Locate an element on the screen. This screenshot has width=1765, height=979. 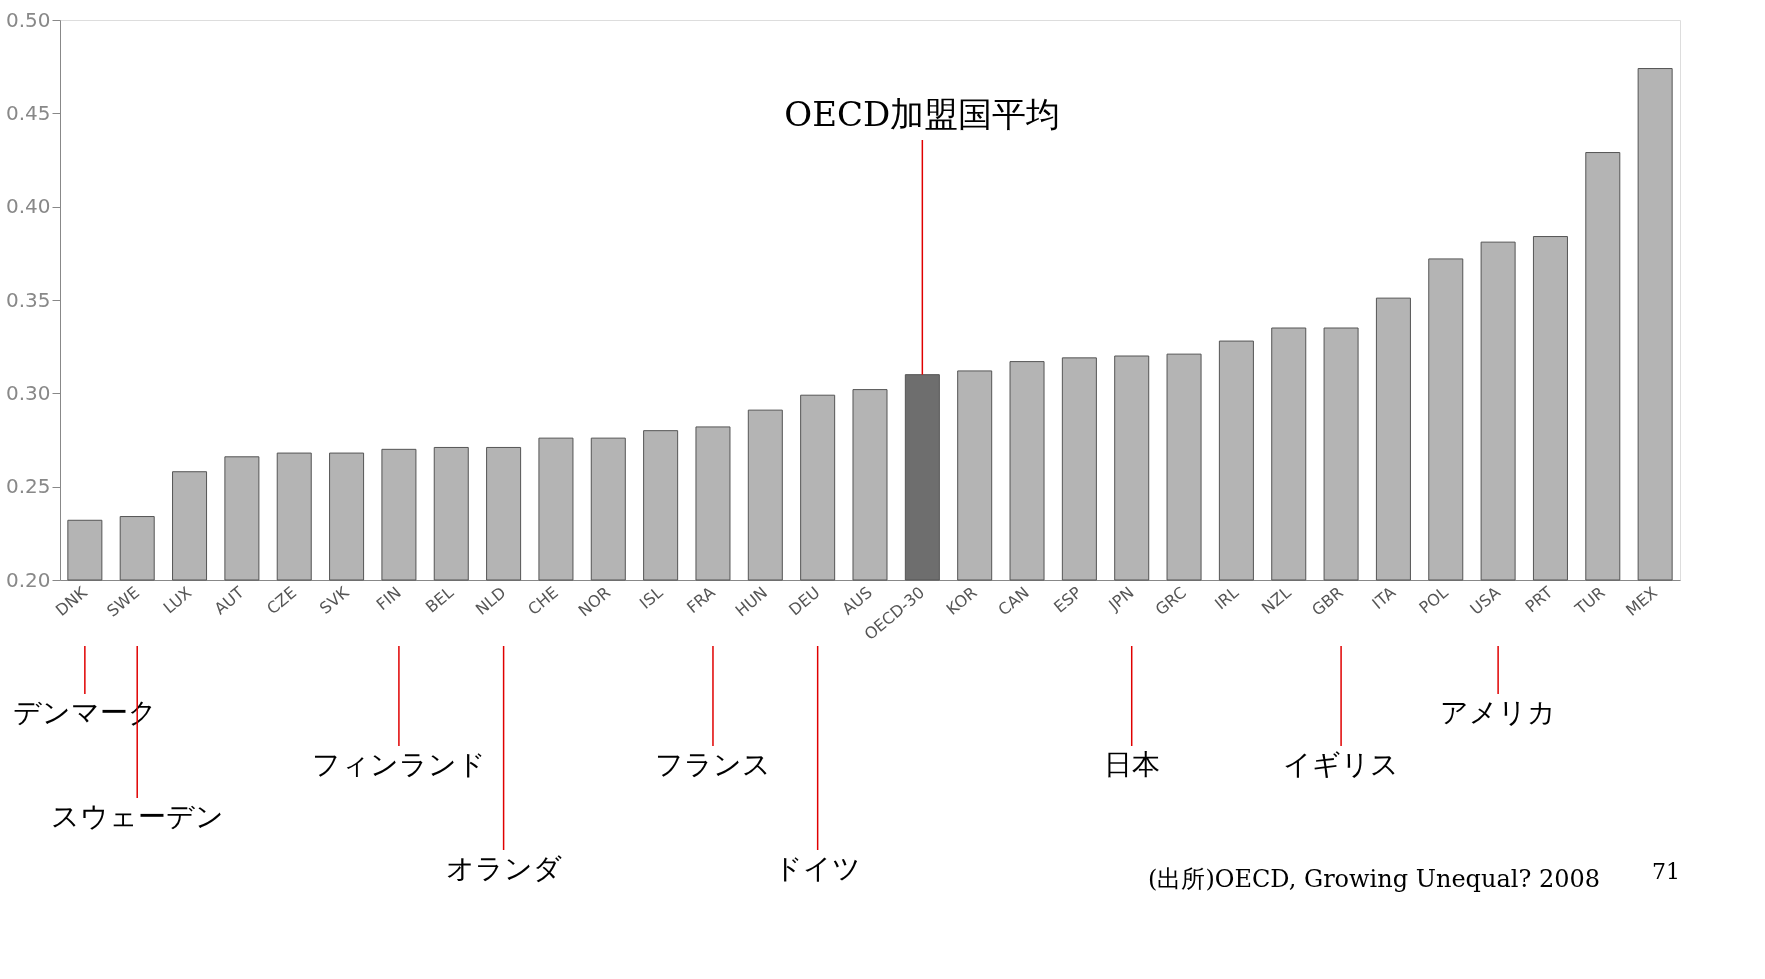
annotation: オランダ is located at coordinates (503, 868).